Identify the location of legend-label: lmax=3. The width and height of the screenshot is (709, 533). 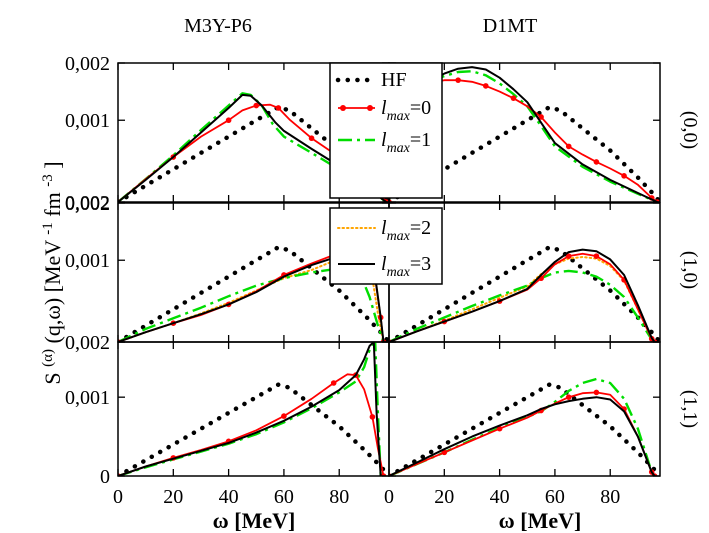
(406, 266).